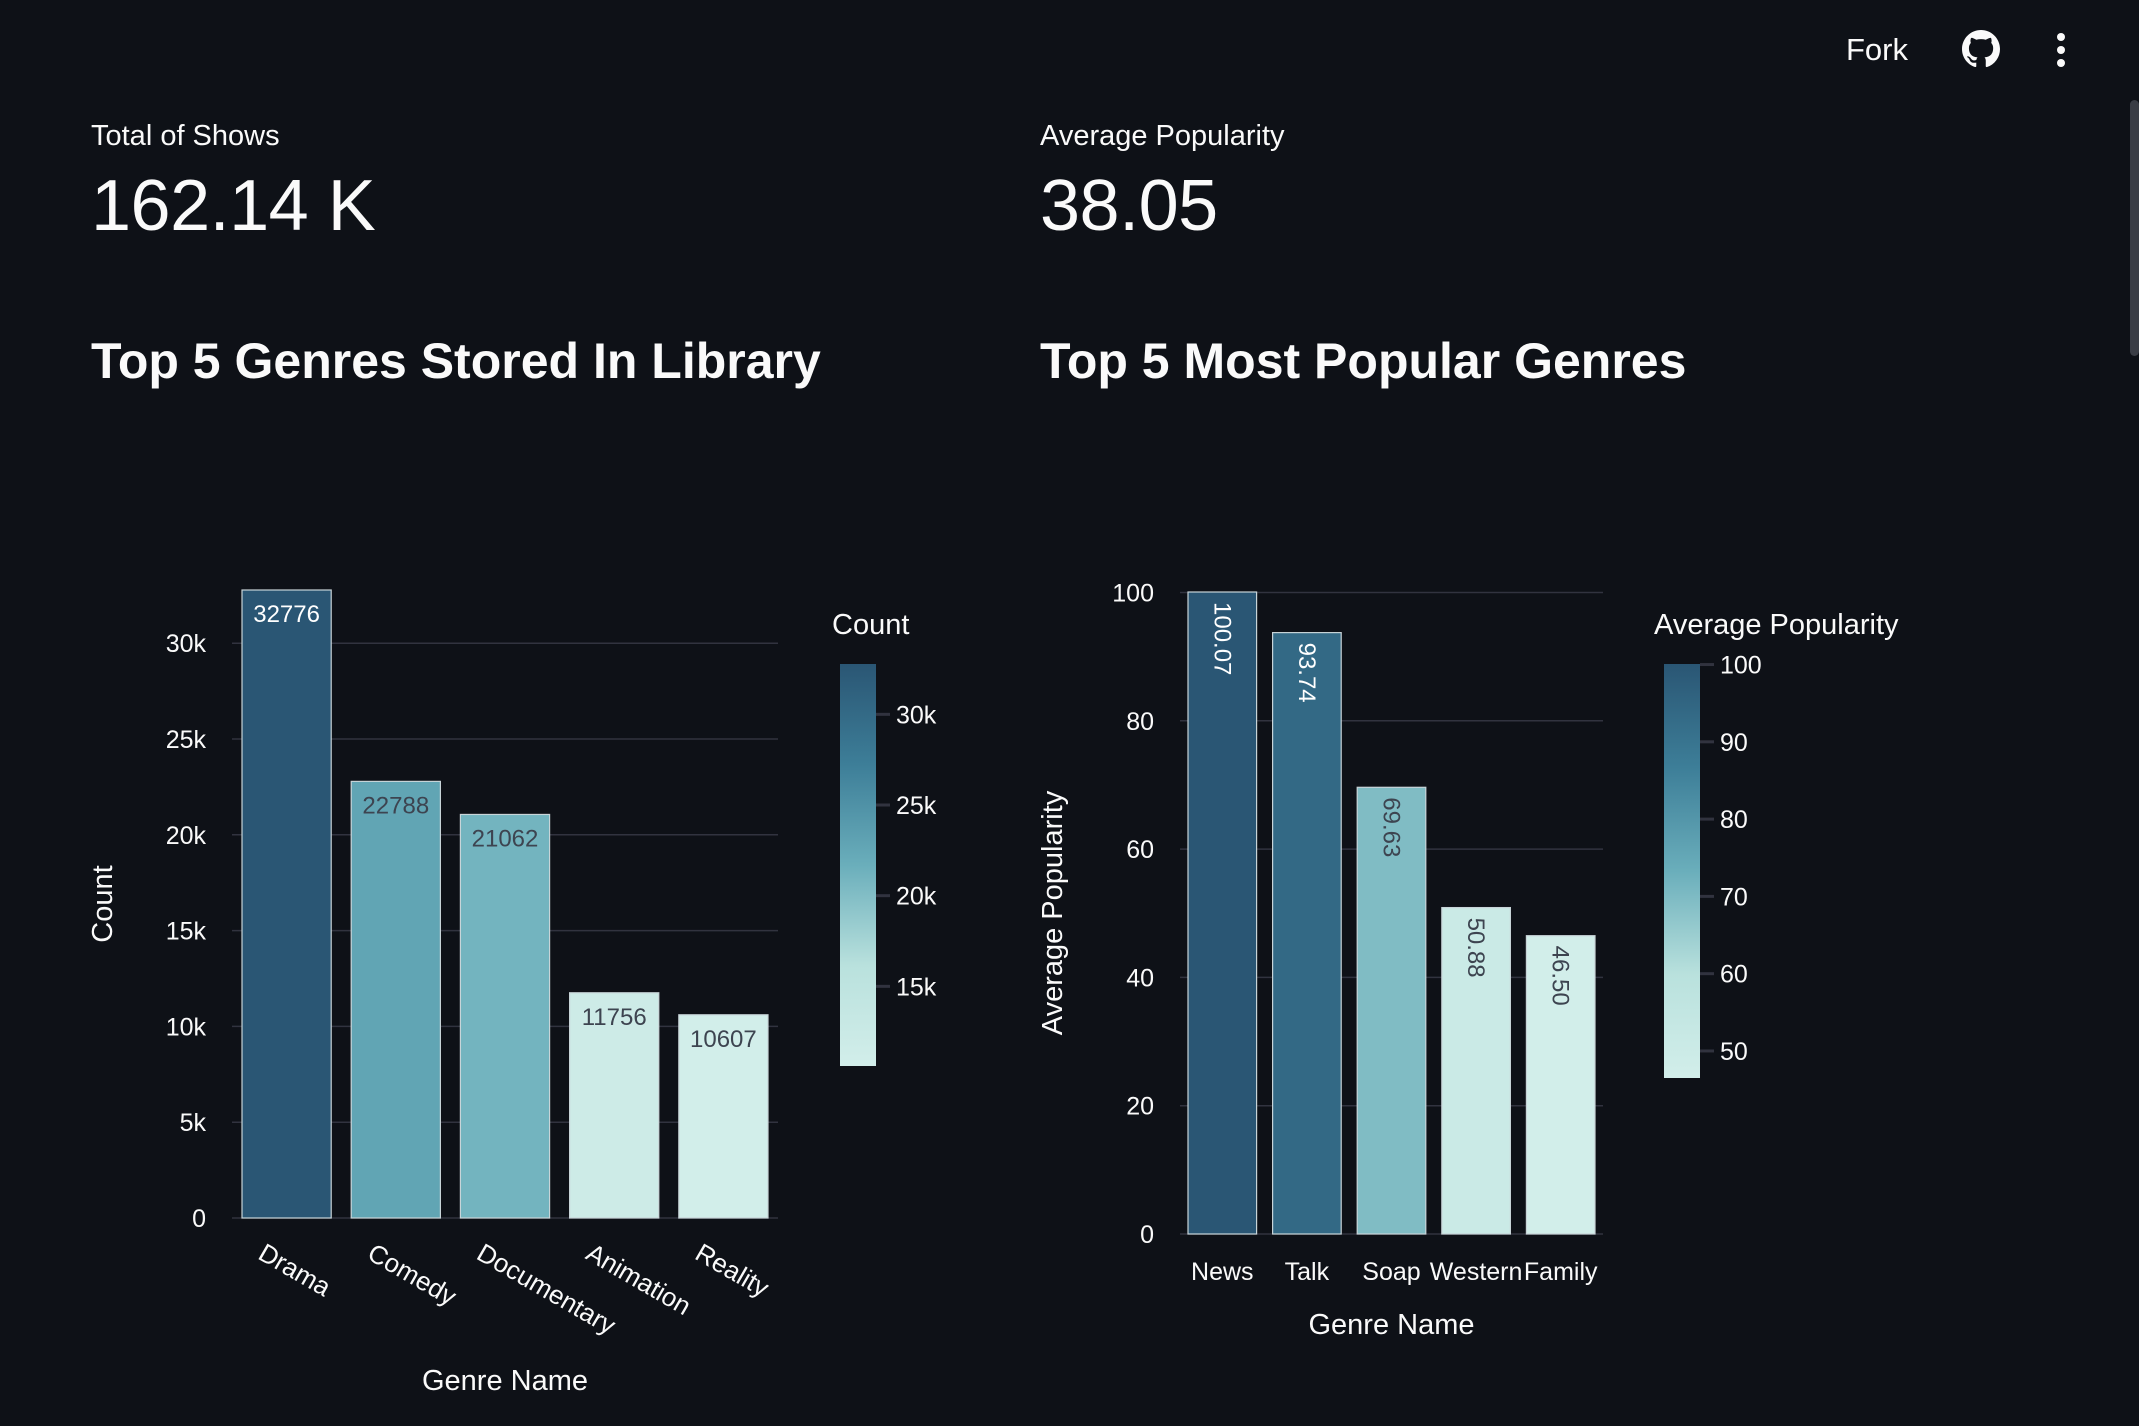 Image resolution: width=2139 pixels, height=1426 pixels. I want to click on bar-value-label: 21062, so click(505, 838).